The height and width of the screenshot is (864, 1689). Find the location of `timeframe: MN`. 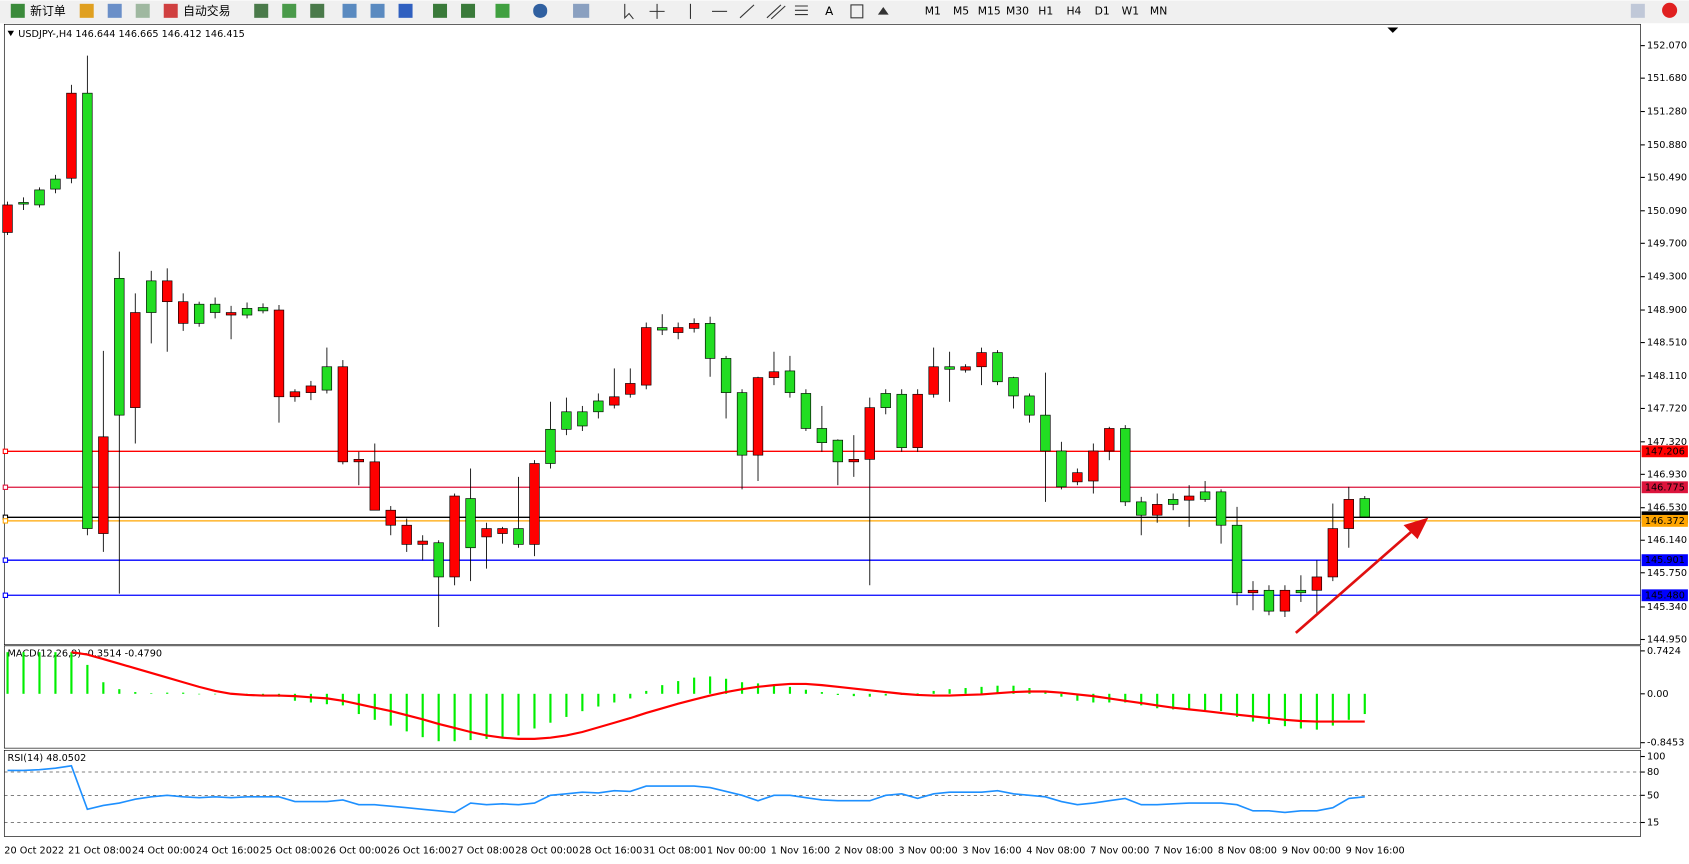

timeframe: MN is located at coordinates (1158, 10).